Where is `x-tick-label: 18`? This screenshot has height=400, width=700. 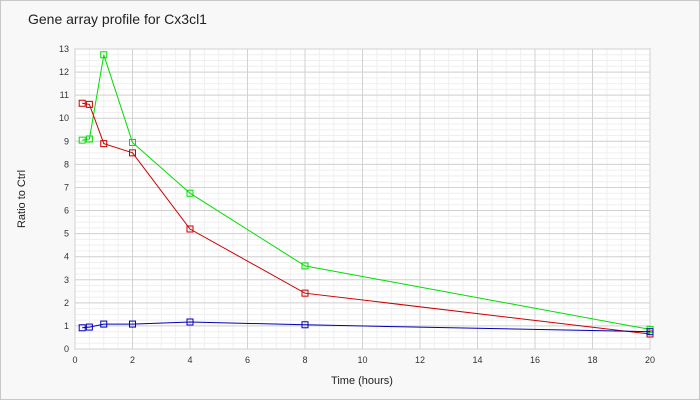
x-tick-label: 18 is located at coordinates (592, 360).